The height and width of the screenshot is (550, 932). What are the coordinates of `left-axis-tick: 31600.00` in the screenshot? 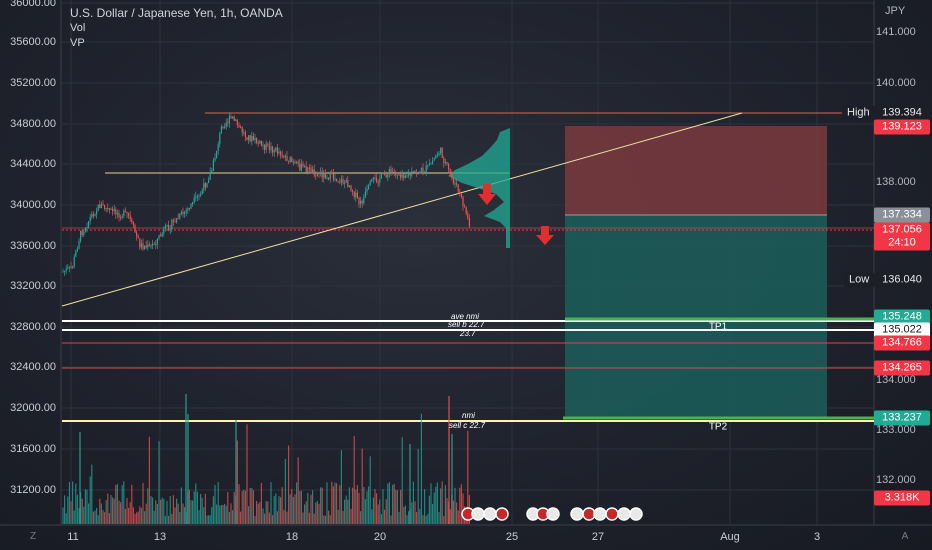 It's located at (33, 449).